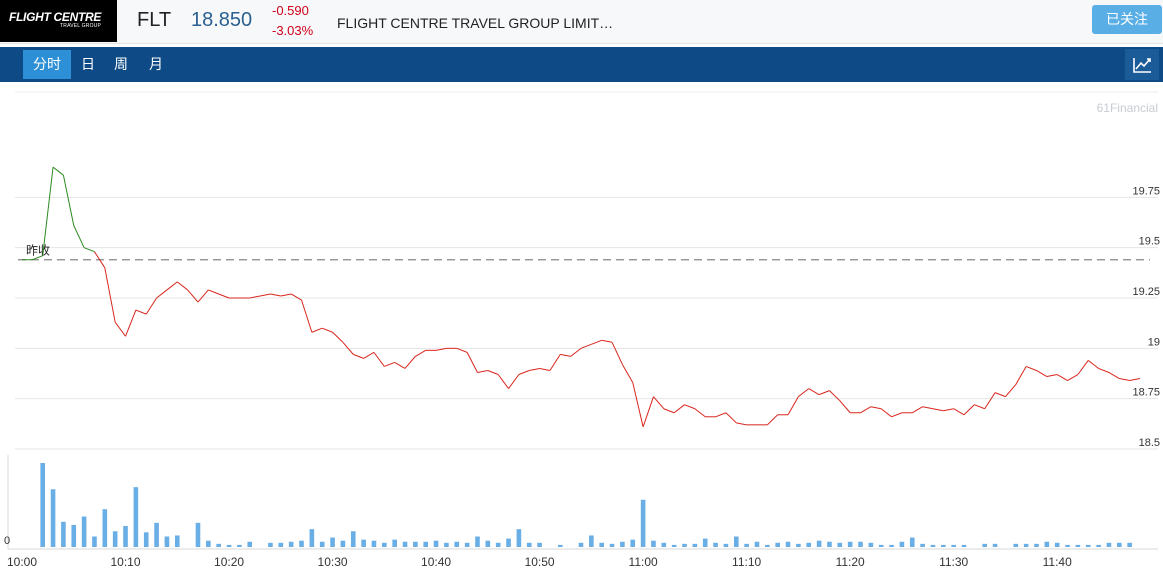  Describe the element at coordinates (55, 17) in the screenshot. I see `logo-text: FLIGHT CENTRE` at that location.